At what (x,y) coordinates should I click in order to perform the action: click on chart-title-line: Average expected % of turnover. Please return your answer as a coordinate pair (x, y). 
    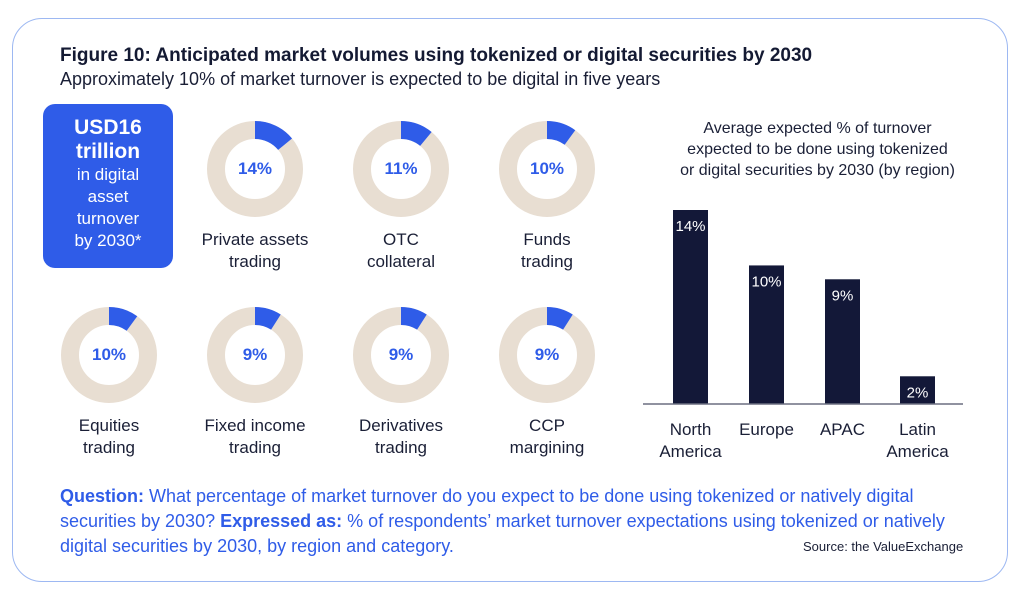
    Looking at the image, I should click on (817, 128).